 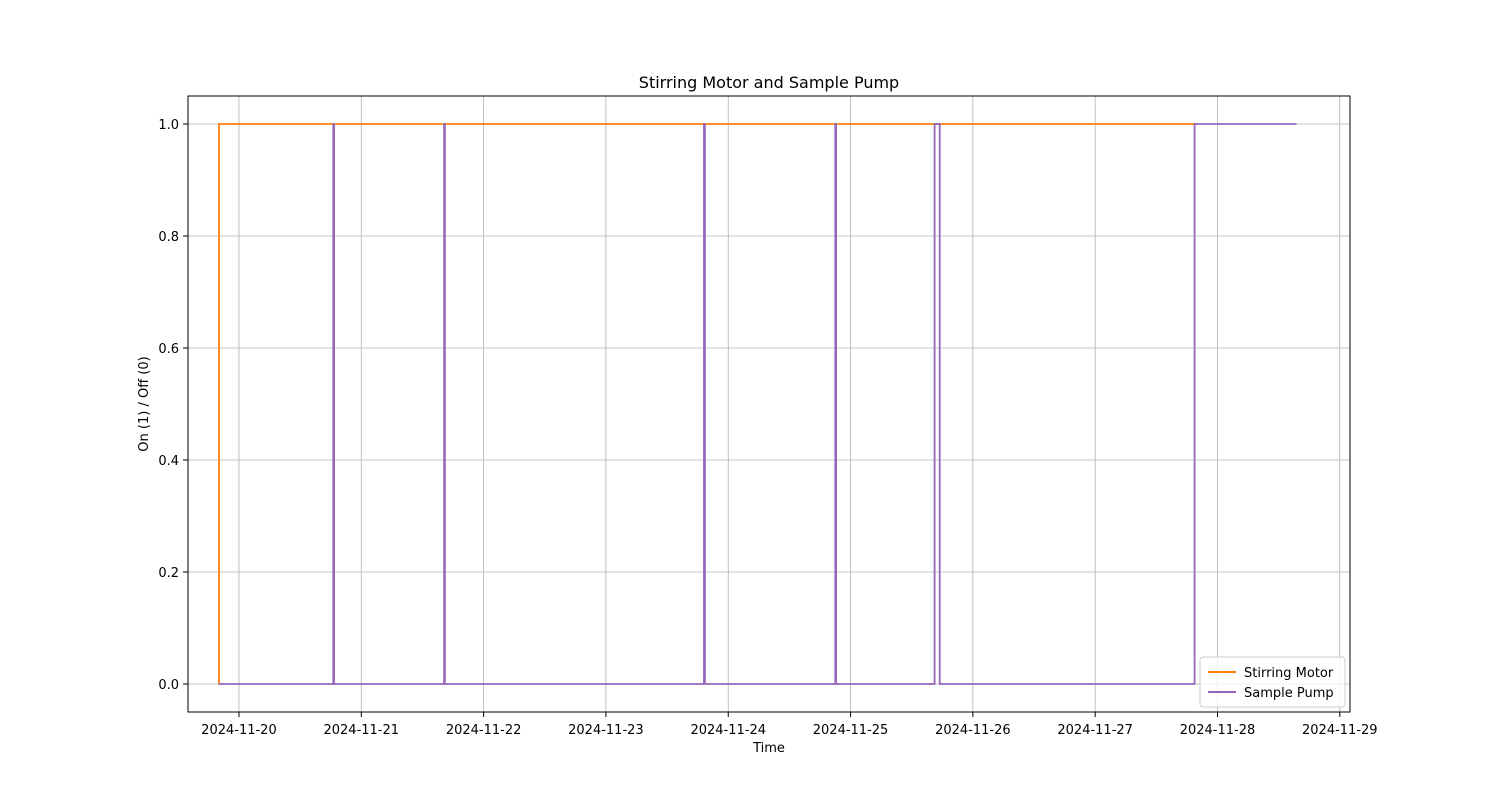 What do you see at coordinates (973, 730) in the screenshot?
I see `x-tick-label: 2024-11-26` at bounding box center [973, 730].